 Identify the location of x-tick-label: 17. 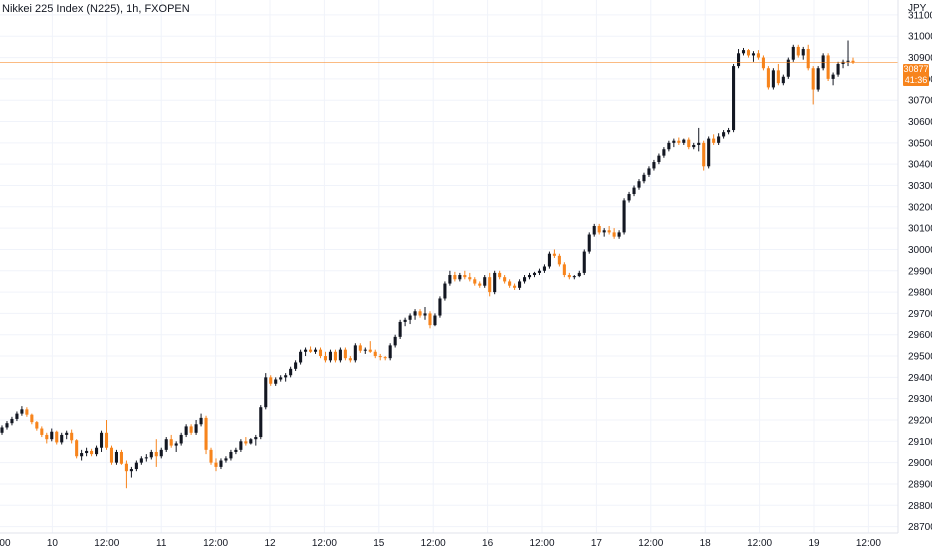
(597, 543).